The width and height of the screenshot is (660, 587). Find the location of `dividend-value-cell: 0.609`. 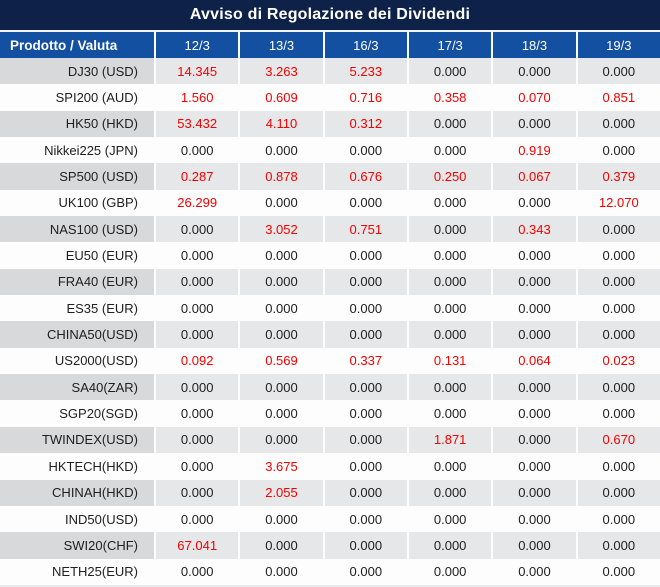

dividend-value-cell: 0.609 is located at coordinates (281, 97).